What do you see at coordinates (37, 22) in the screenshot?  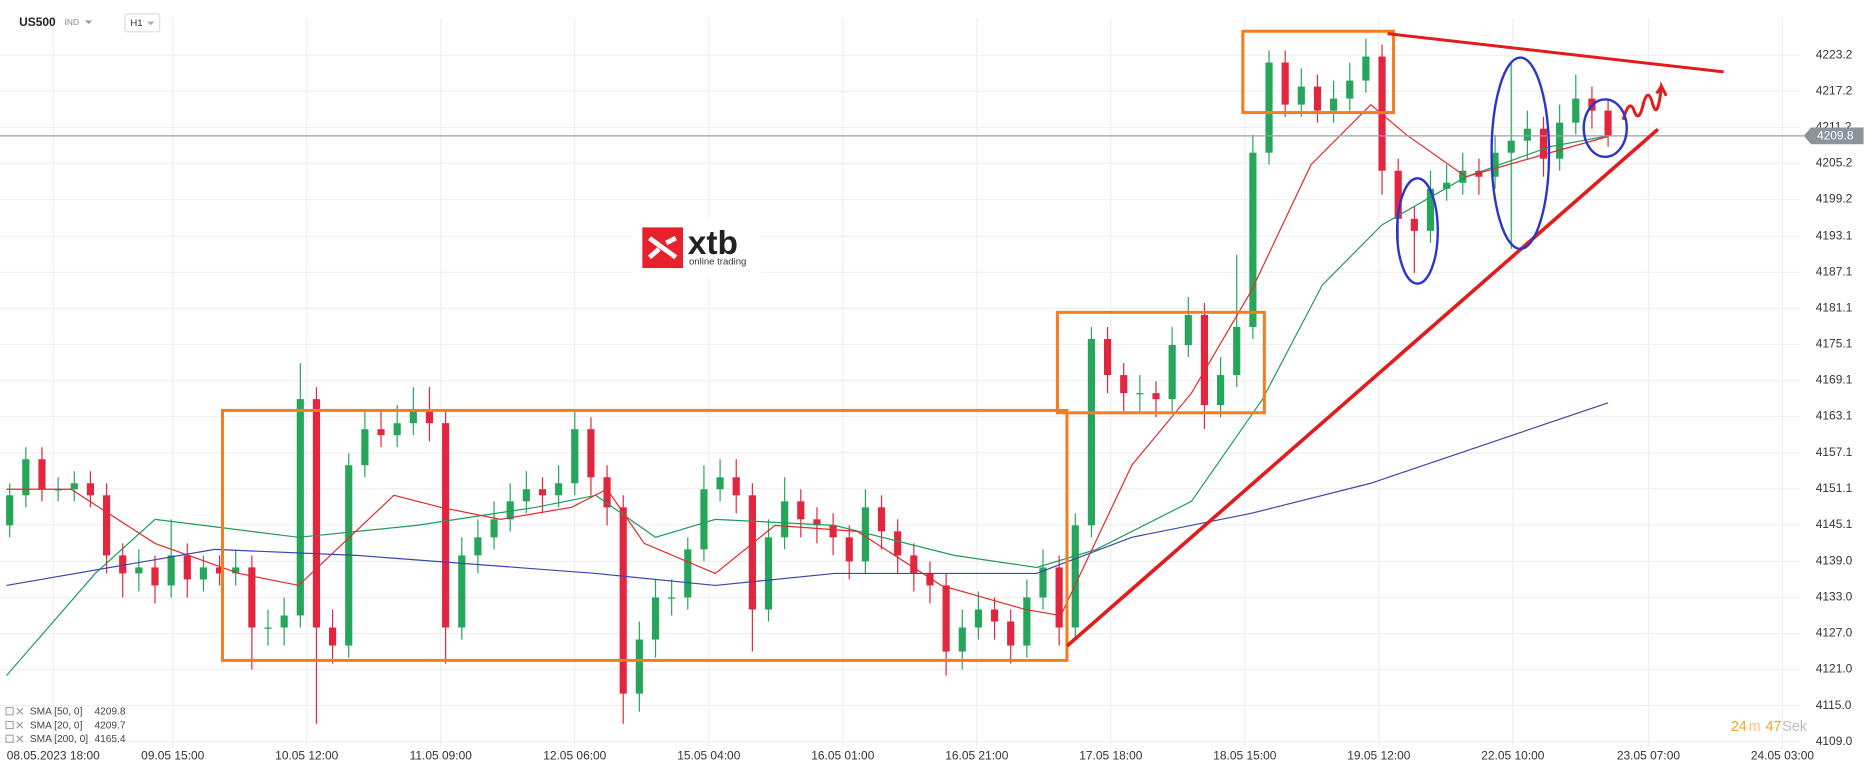 I see `symbol: US500` at bounding box center [37, 22].